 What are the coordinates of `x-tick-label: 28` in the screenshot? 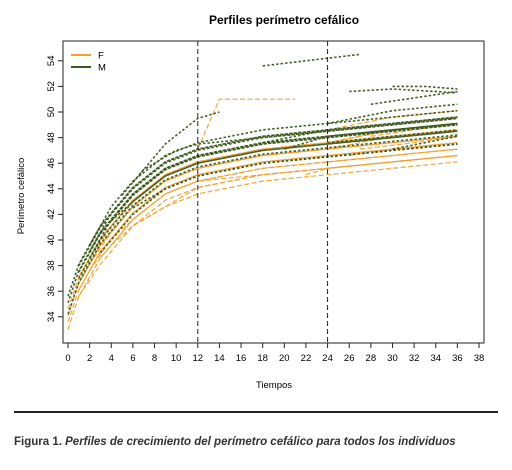 It's located at (371, 358).